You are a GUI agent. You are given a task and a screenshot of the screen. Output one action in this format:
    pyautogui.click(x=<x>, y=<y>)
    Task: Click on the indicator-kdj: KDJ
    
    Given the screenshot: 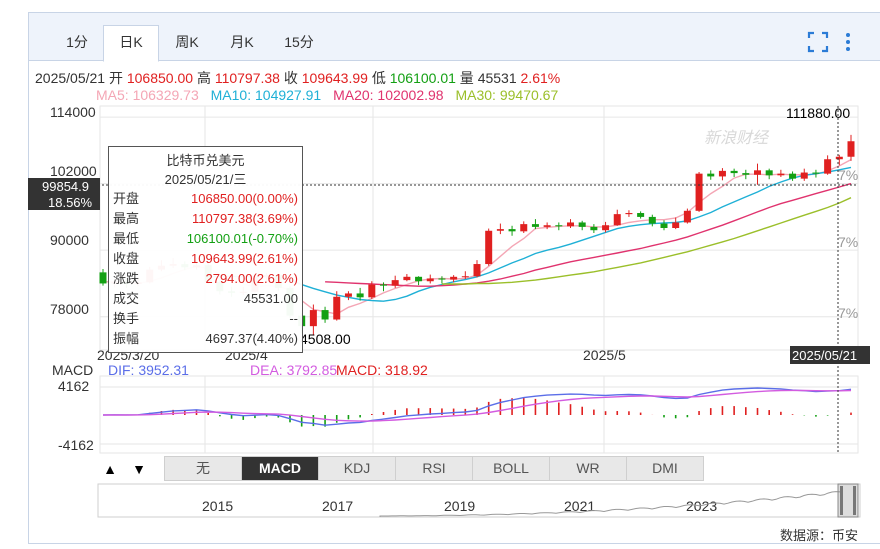 What is the action you would take?
    pyautogui.click(x=357, y=468)
    